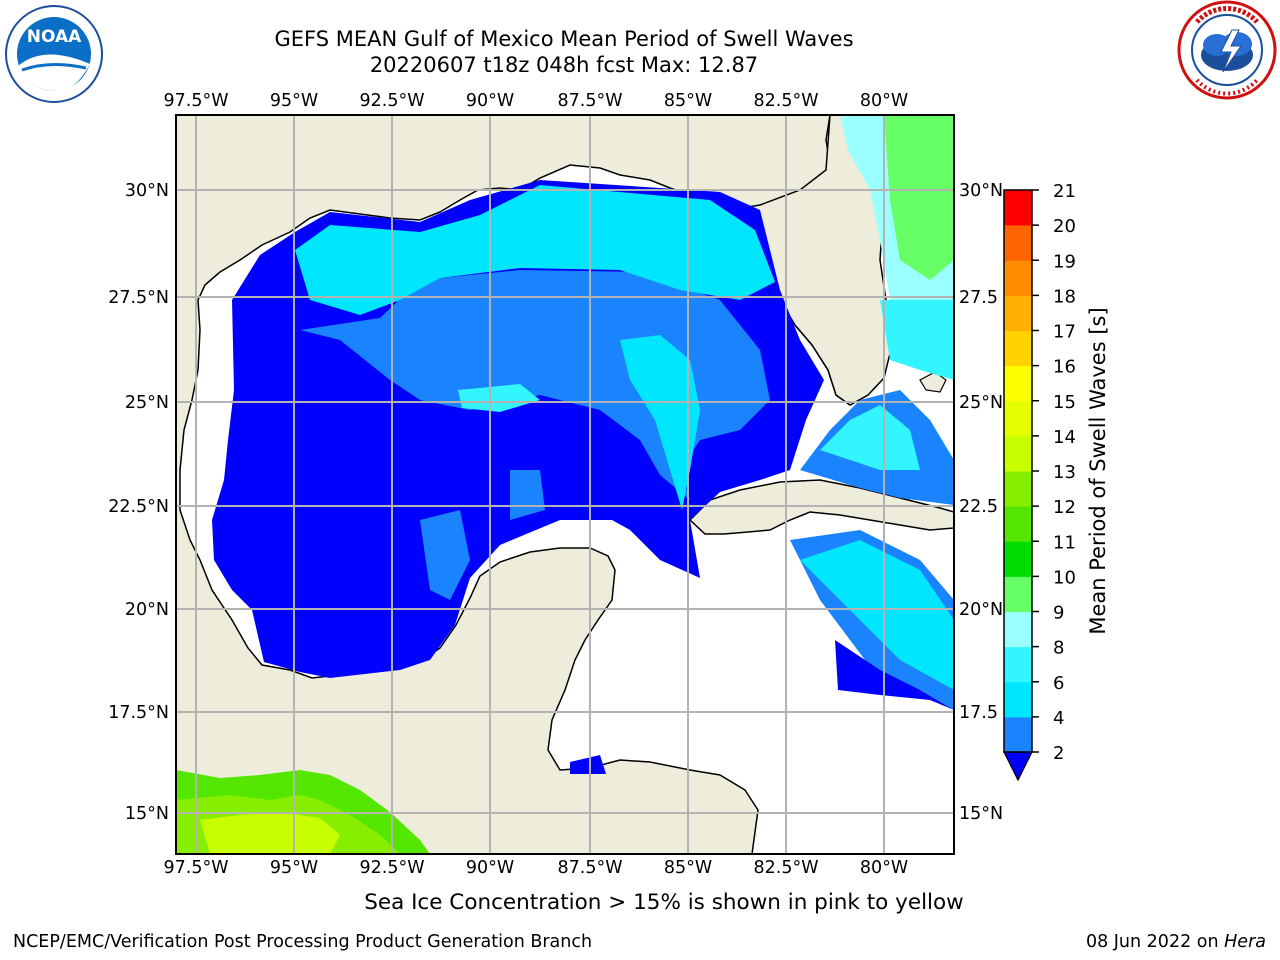  I want to click on colorbar-tick-label: 20, so click(1064, 226).